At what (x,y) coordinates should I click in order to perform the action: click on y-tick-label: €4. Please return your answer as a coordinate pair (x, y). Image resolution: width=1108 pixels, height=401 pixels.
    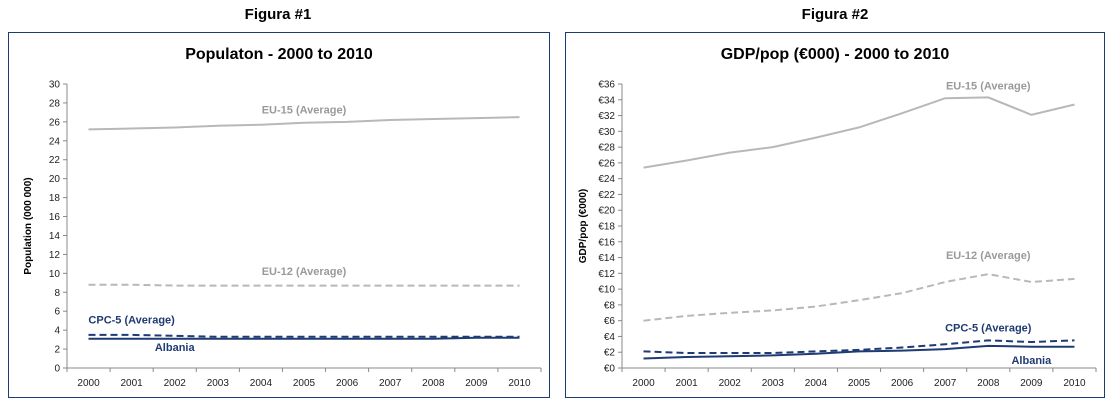
    Looking at the image, I should click on (610, 337).